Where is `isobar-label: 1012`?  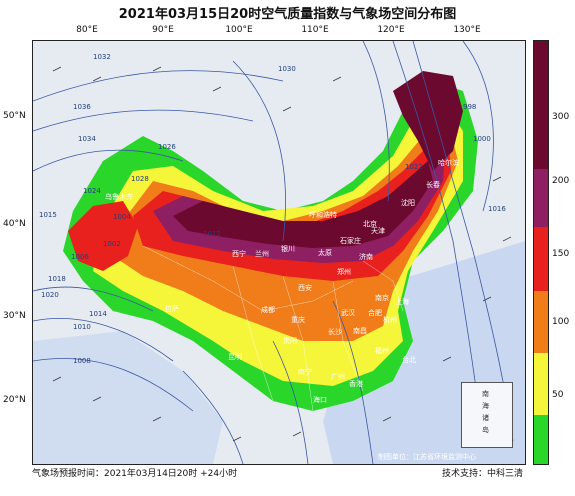
isobar-label: 1012 is located at coordinates (212, 234).